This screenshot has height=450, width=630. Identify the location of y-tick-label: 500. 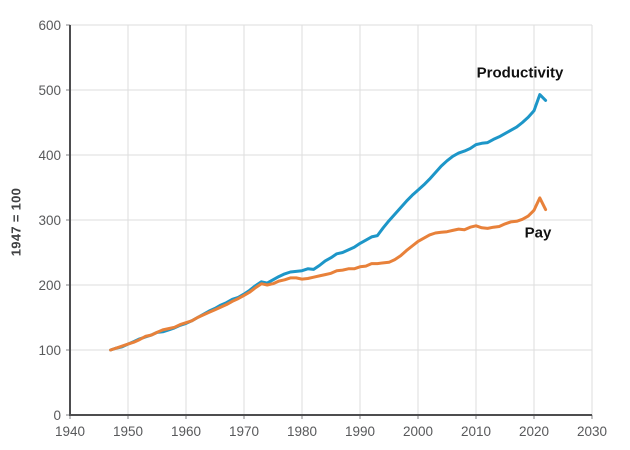
(49, 90).